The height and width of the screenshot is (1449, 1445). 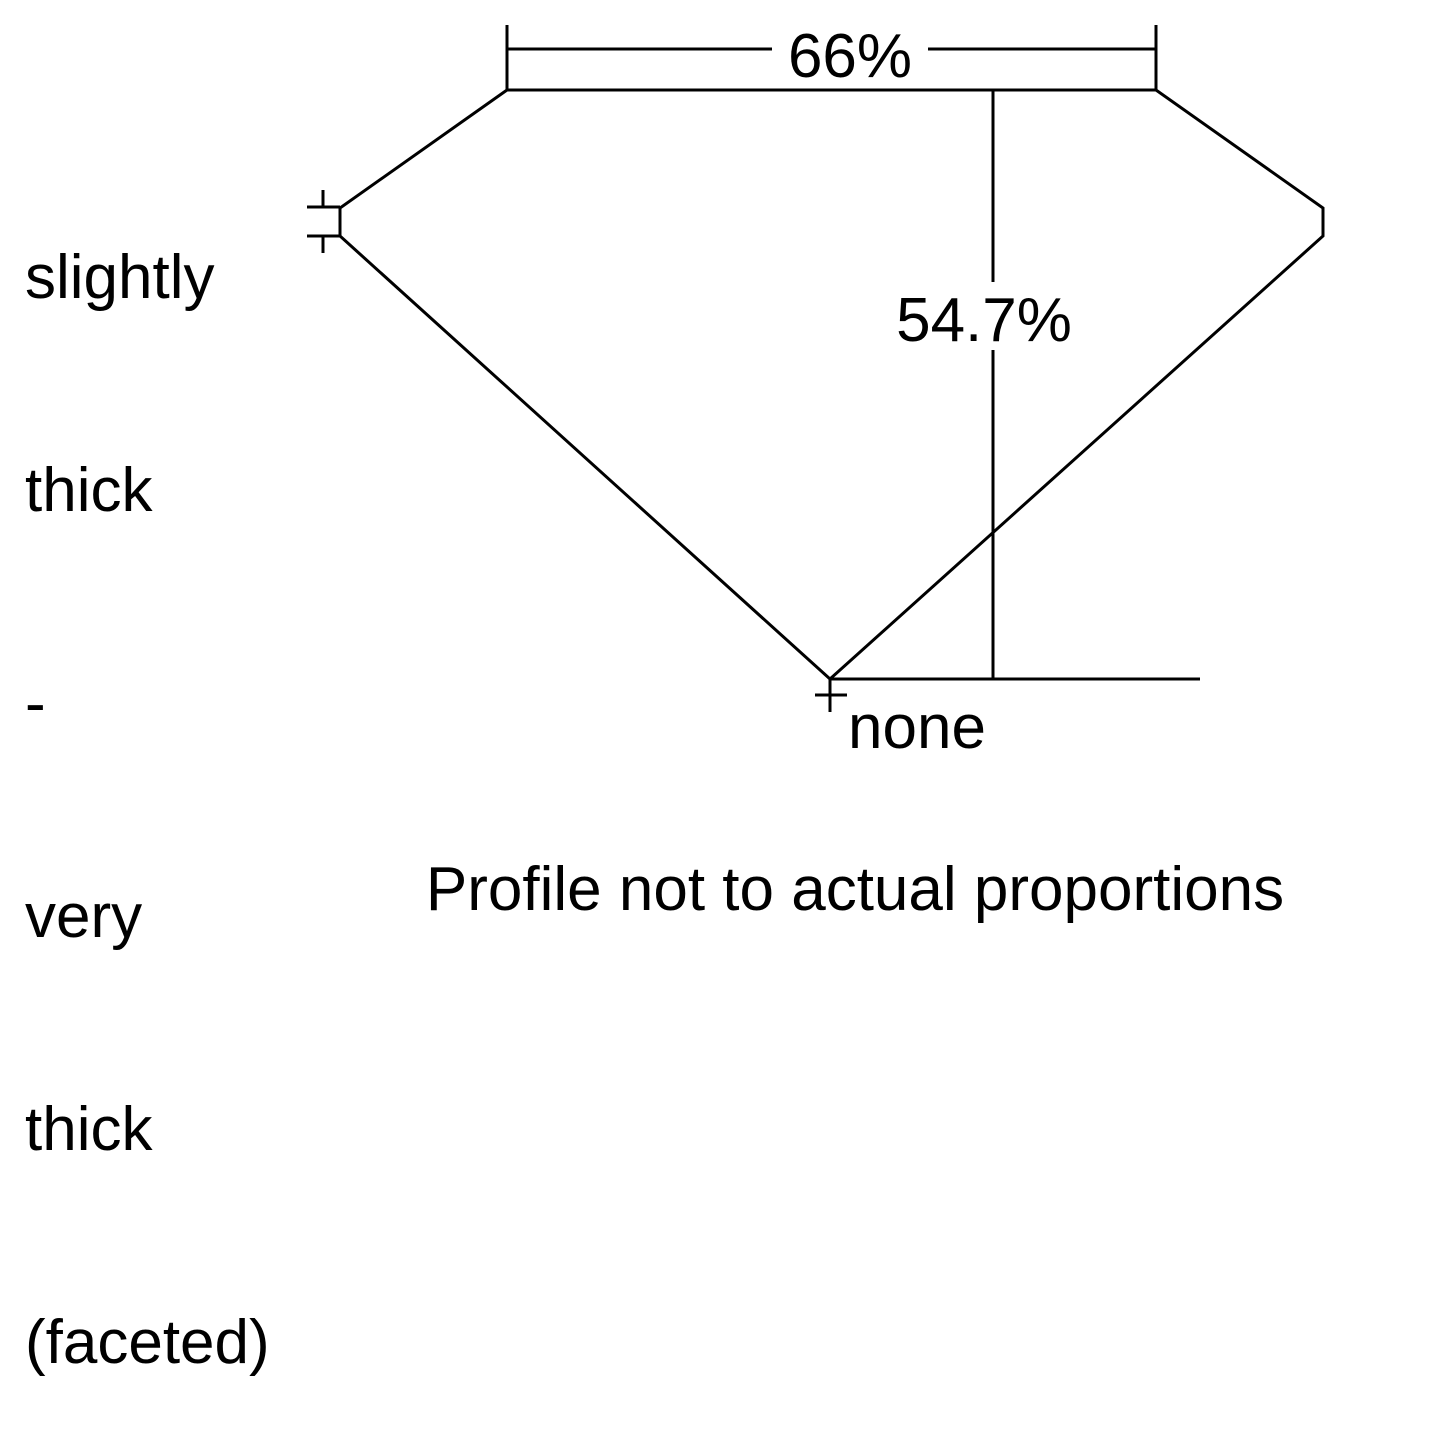 What do you see at coordinates (147, 1342) in the screenshot?
I see `girdle-label-line: (faceted)` at bounding box center [147, 1342].